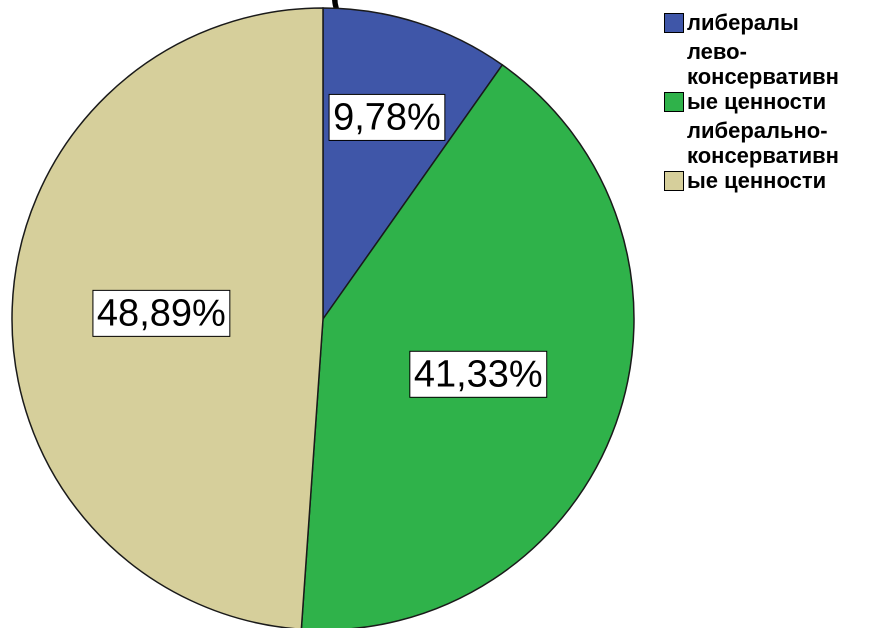 The width and height of the screenshot is (877, 628). I want to click on legend-label-liberal-conservative: либерально- консервативн ые ценности, so click(763, 155).